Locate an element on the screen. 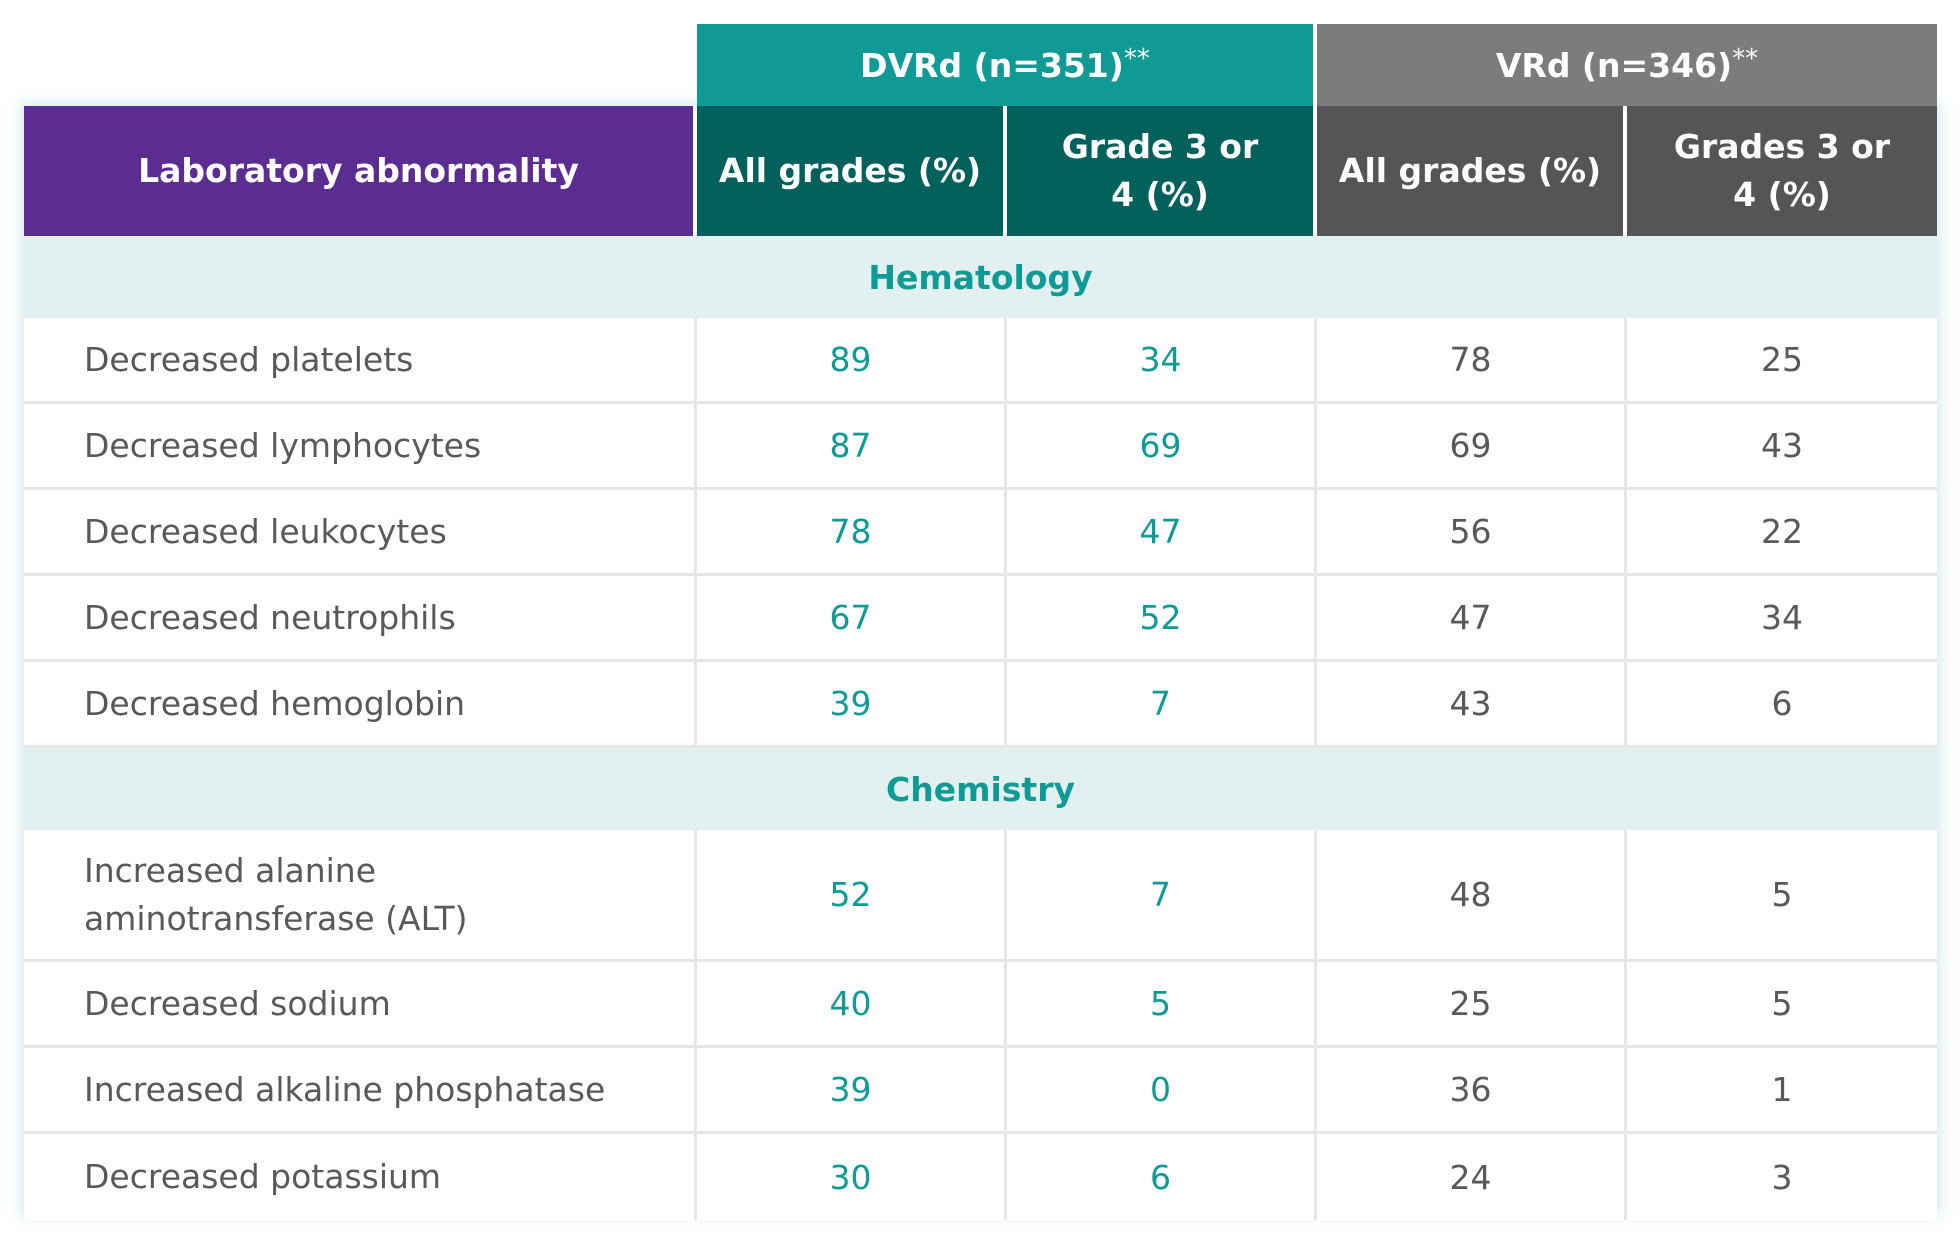 Image resolution: width=1960 pixels, height=1238 pixels. cell-dvrd-g34: 69 is located at coordinates (1162, 447).